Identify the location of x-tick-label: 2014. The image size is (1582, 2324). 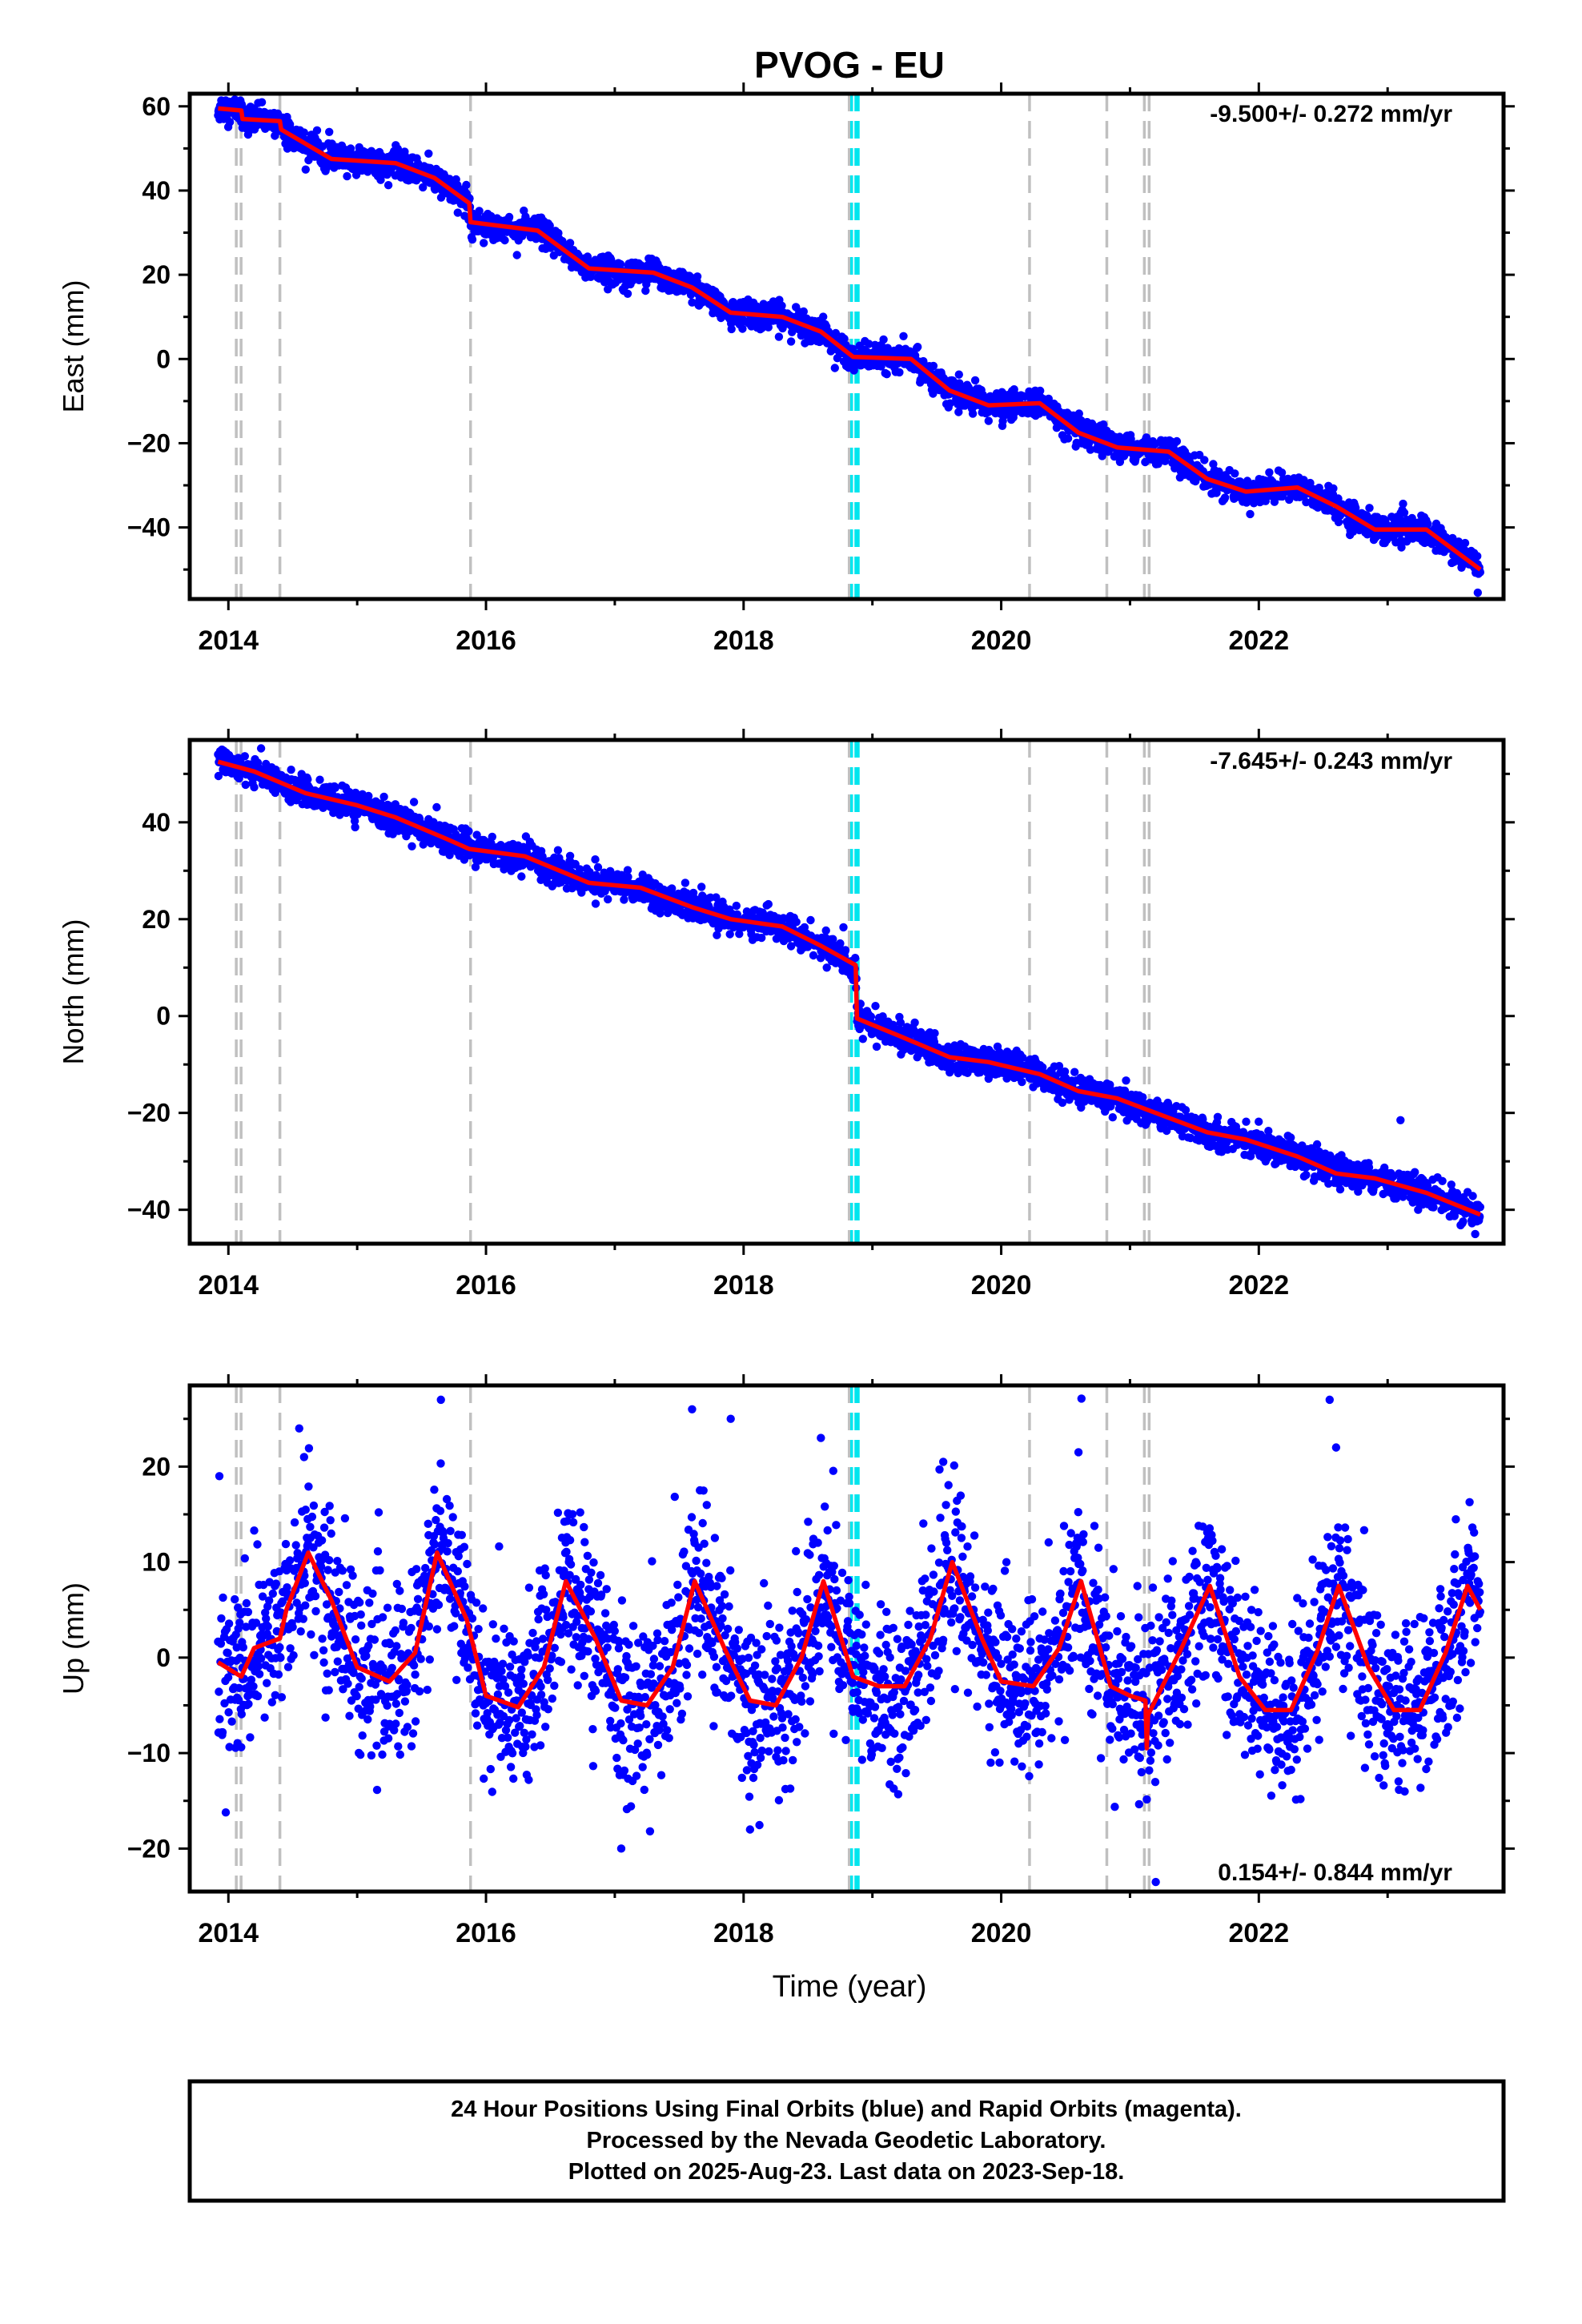
(229, 640).